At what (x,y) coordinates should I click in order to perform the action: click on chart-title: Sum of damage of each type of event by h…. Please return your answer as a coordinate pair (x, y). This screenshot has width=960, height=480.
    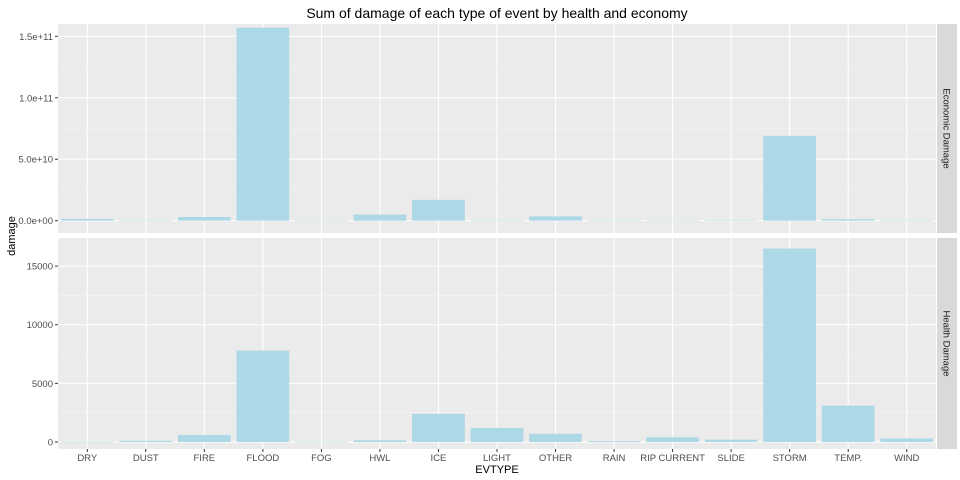
    Looking at the image, I should click on (496, 13).